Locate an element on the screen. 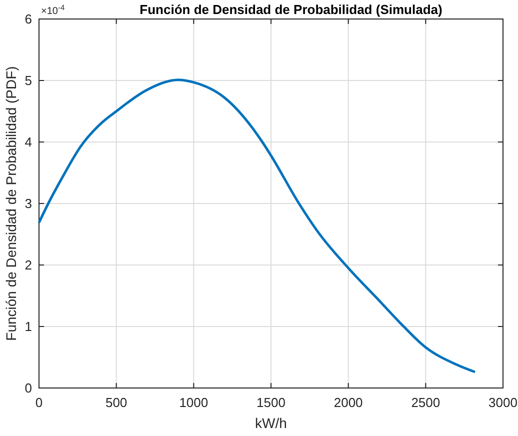 This screenshot has height=436, width=518. chart-title: Función de Densidad de Probabilidad (Simulada) is located at coordinates (291, 9).